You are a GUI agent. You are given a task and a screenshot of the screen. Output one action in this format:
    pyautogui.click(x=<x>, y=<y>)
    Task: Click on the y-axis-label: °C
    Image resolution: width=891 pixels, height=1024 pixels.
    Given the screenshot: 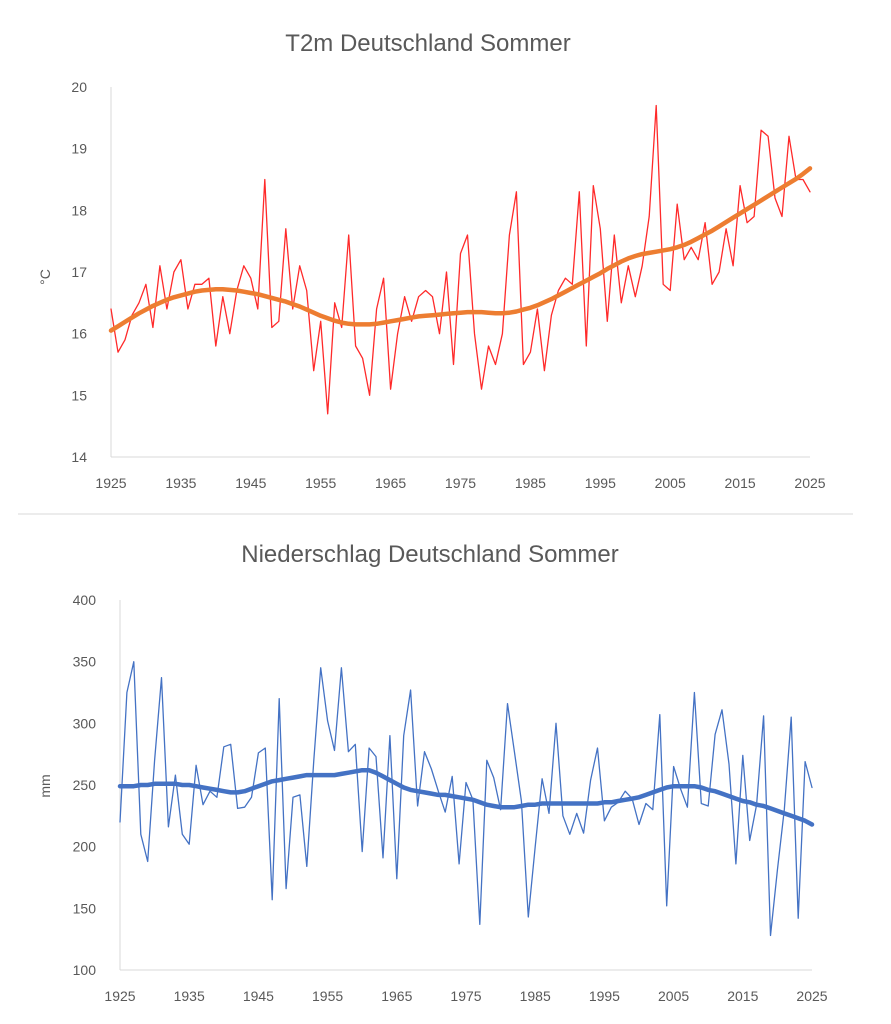 What is the action you would take?
    pyautogui.click(x=45, y=277)
    